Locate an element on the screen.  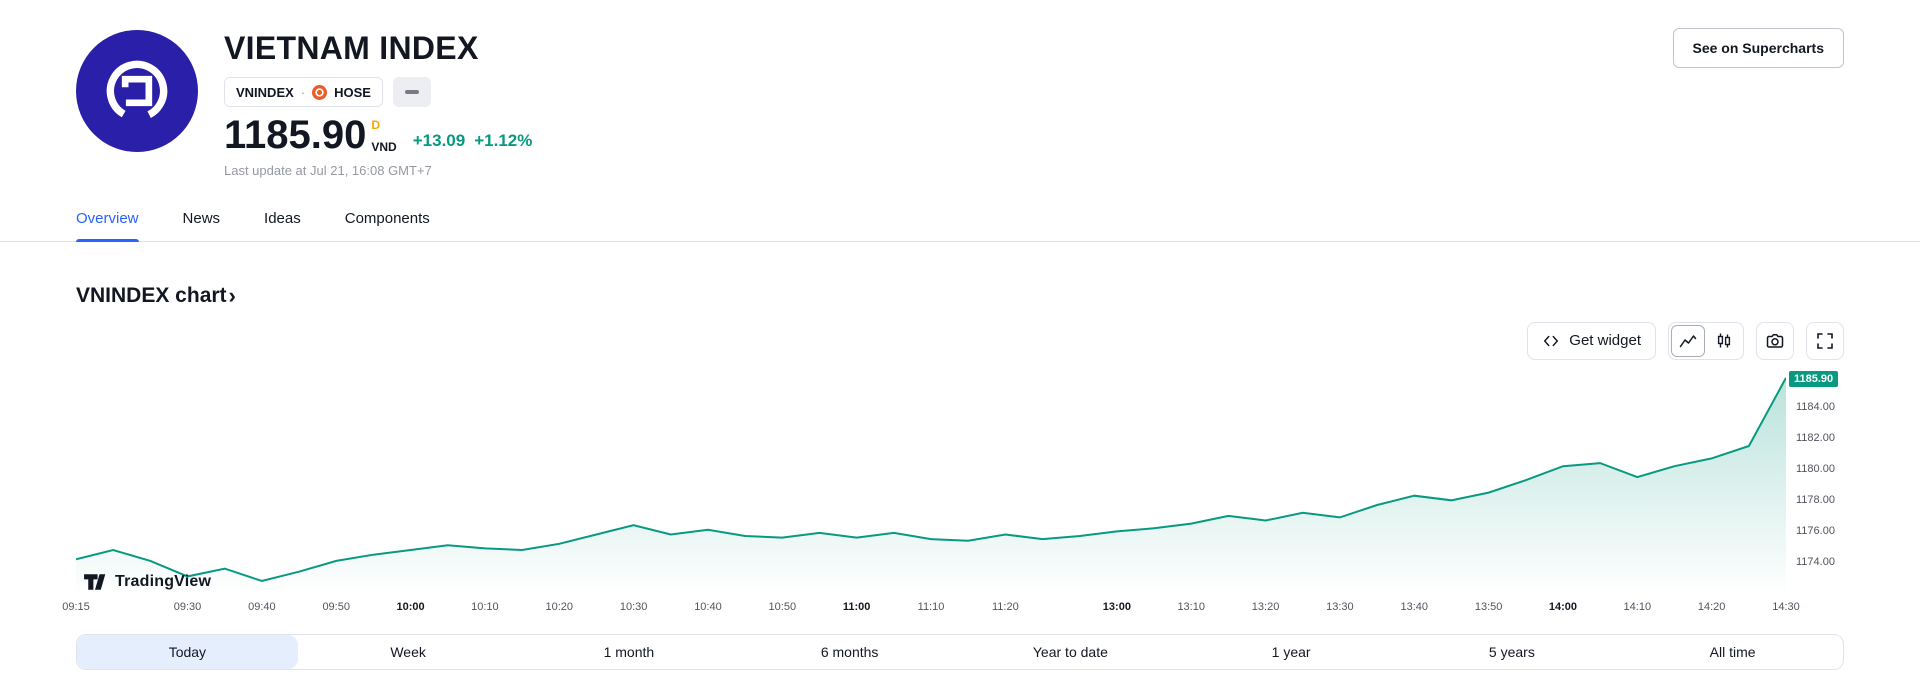
tab-news: News is located at coordinates (201, 218).